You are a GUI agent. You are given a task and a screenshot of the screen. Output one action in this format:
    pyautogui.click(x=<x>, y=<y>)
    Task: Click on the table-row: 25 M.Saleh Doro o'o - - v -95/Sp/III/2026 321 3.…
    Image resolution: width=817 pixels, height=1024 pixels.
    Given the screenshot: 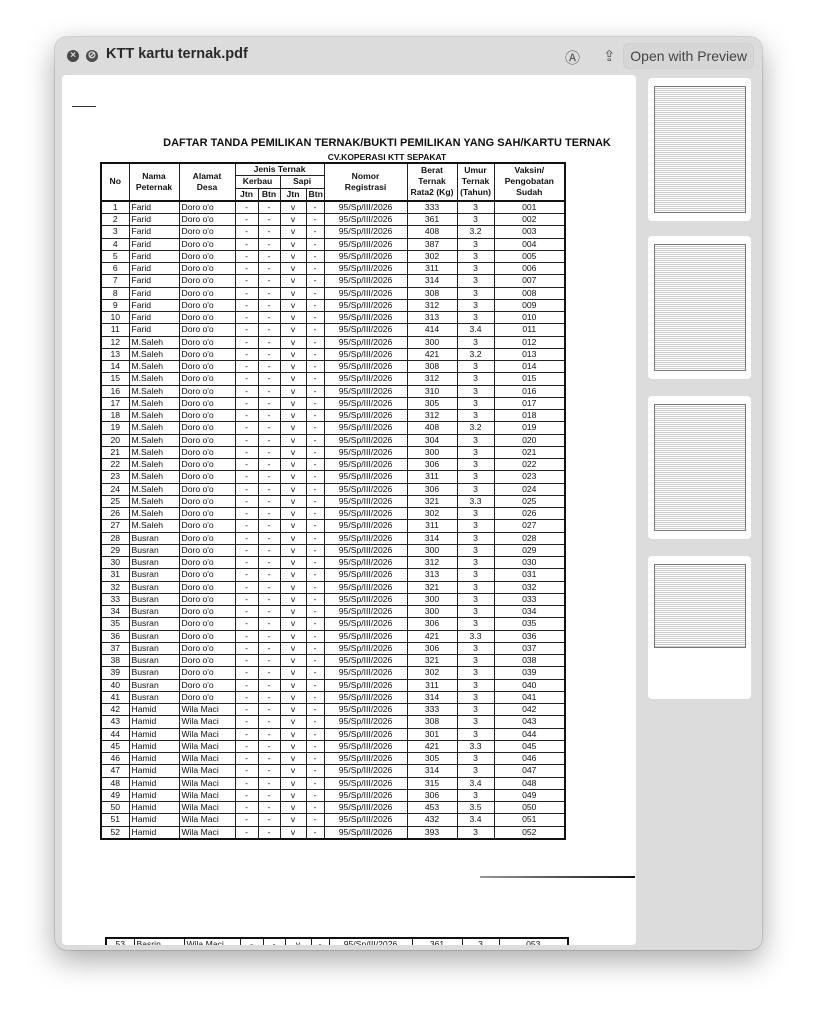 What is the action you would take?
    pyautogui.click(x=333, y=501)
    